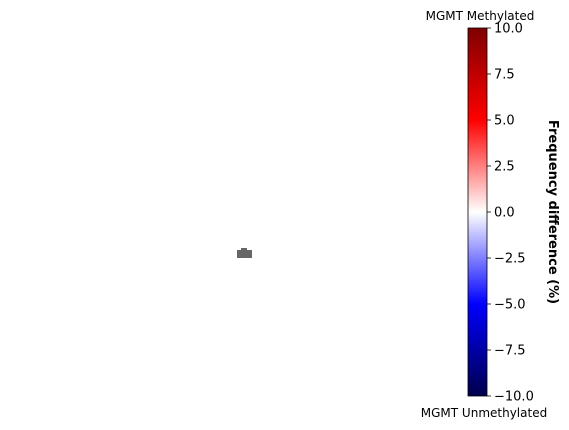  What do you see at coordinates (504, 75) in the screenshot?
I see `colorbar-tick-label: 7.5` at bounding box center [504, 75].